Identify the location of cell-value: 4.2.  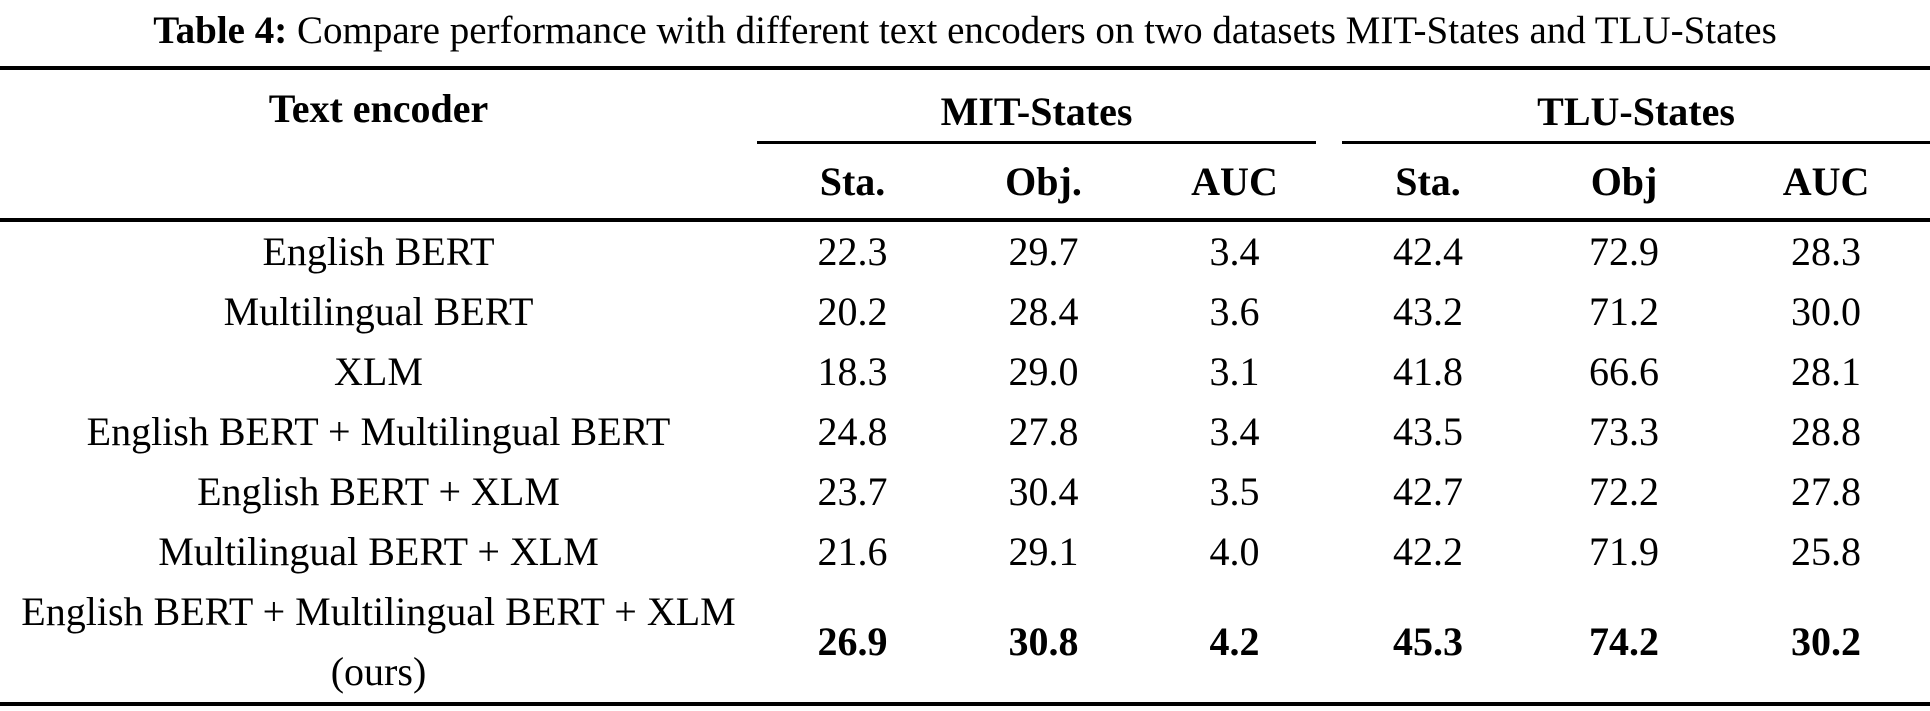
(1234, 641).